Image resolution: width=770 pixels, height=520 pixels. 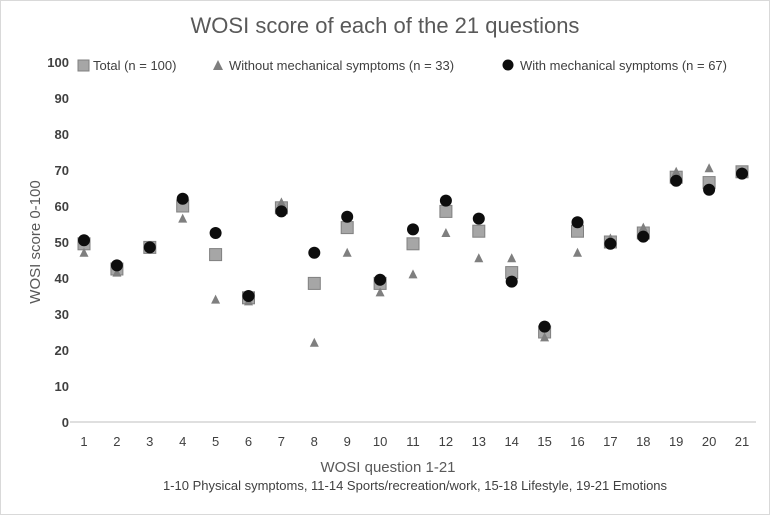 I want to click on y-axis-label: WOSI score 0-100, so click(x=35, y=241).